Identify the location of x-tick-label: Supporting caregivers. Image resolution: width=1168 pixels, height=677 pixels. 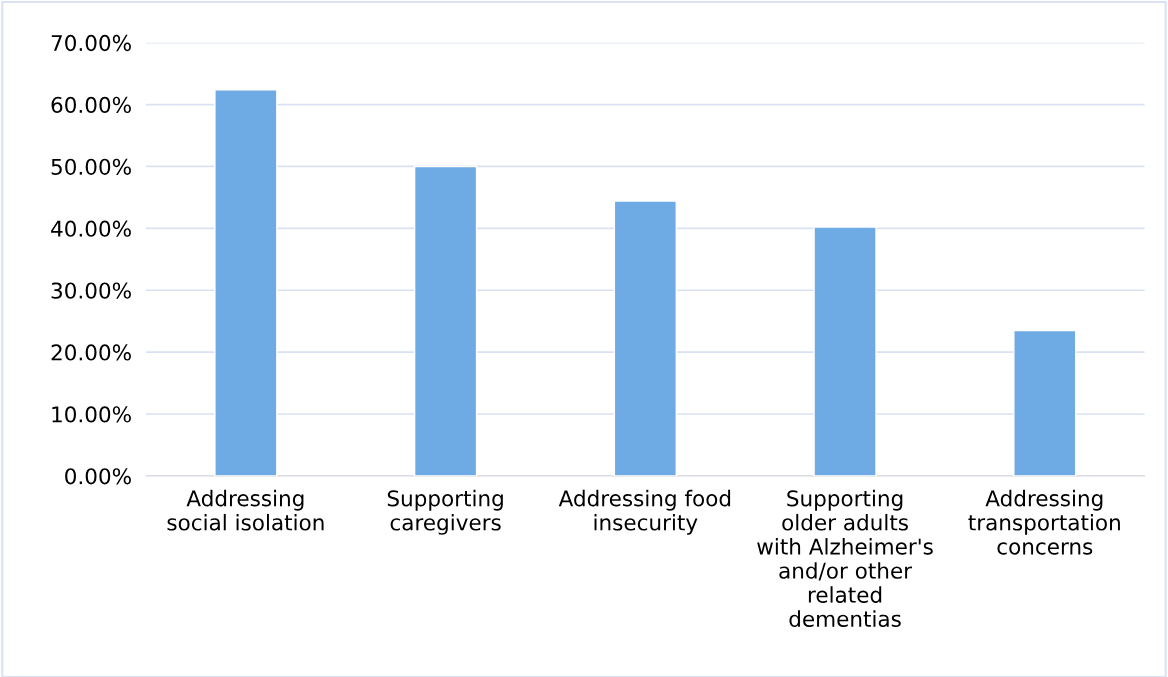
(445, 512).